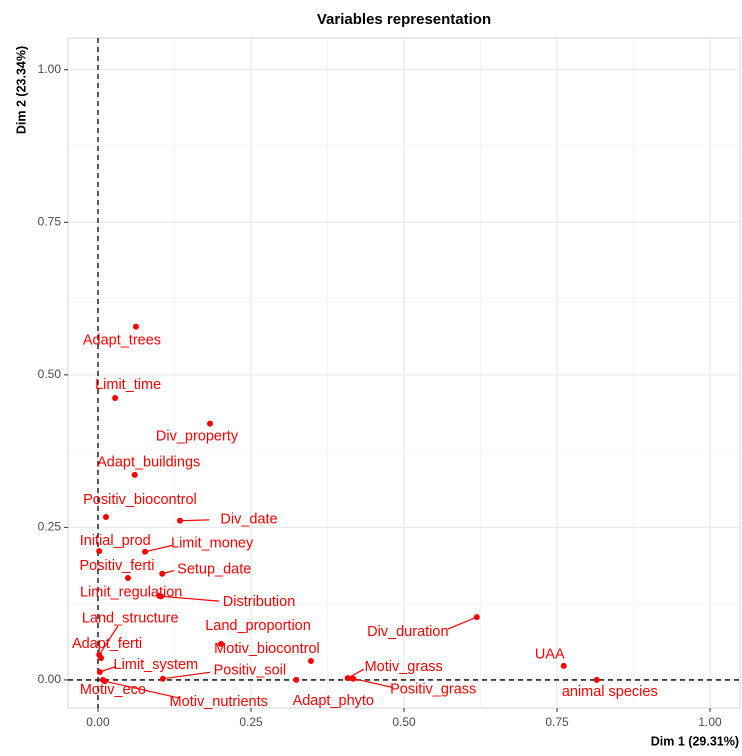 Image resolution: width=742 pixels, height=756 pixels. I want to click on point-label: Motiv_eco, so click(113, 690).